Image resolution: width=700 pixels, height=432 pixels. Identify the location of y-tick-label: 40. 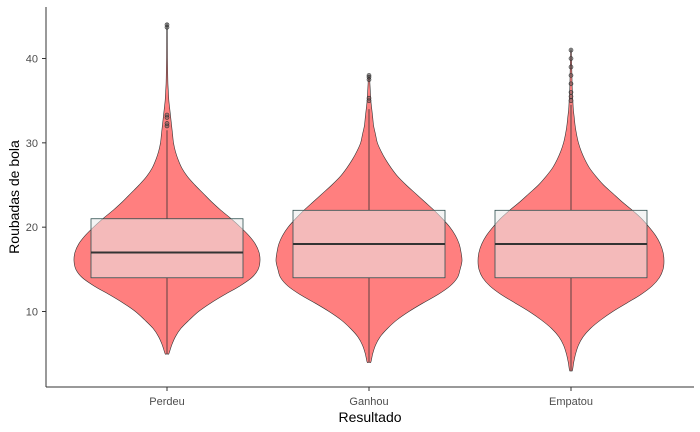
(32, 60).